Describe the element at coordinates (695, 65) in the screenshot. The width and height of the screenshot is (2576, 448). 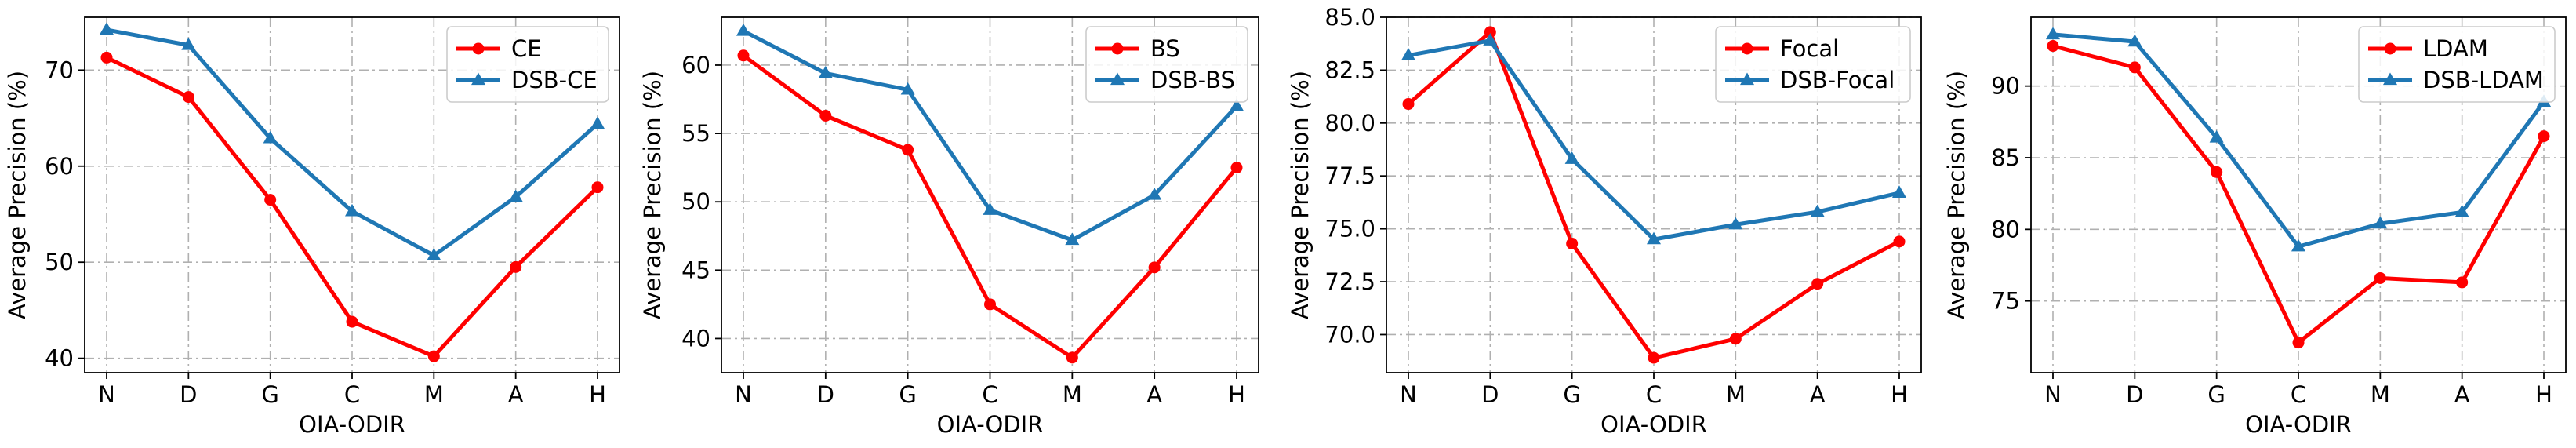
I see `y-tick-label: 60` at that location.